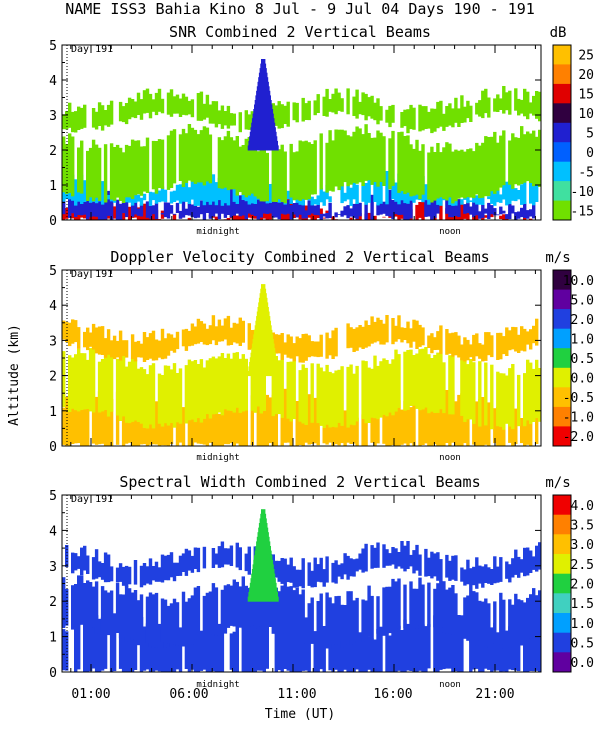 Image resolution: width=600 pixels, height=750 pixels. Describe the element at coordinates (582, 644) in the screenshot. I see `colorbar-label: 0.5` at that location.